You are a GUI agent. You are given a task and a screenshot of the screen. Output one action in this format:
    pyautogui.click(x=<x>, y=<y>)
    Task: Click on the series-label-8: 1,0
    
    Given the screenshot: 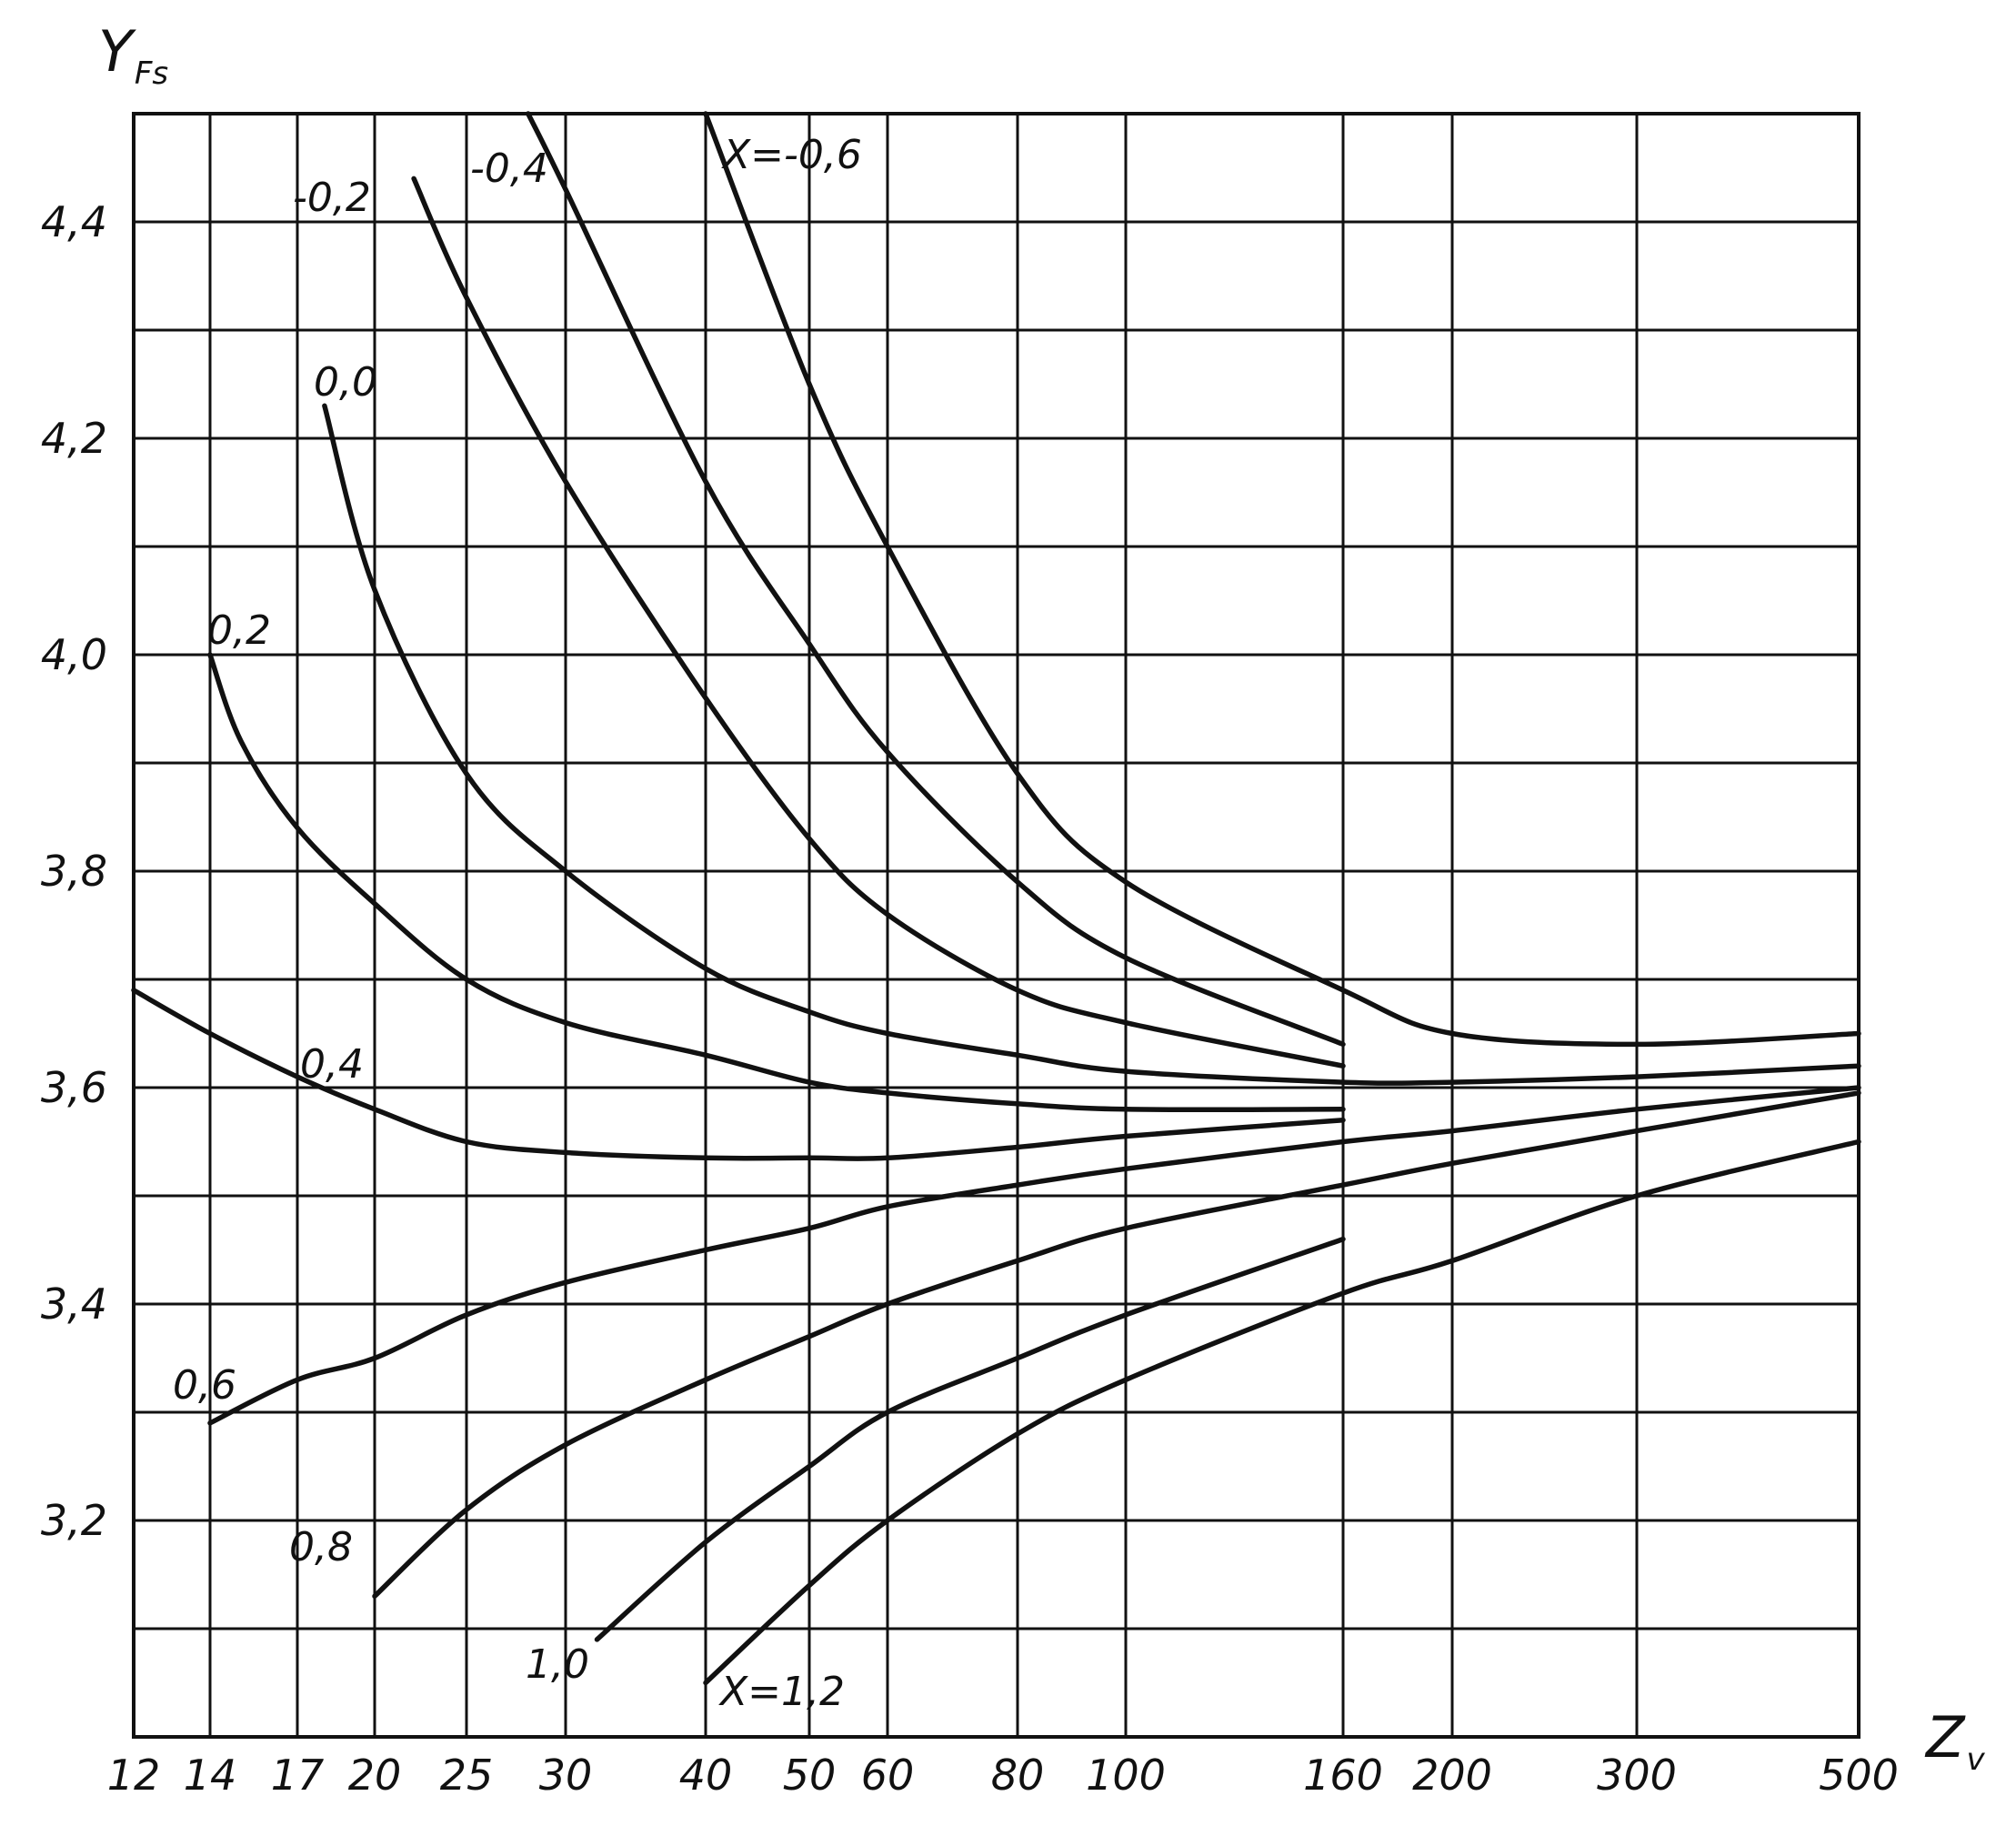 What is the action you would take?
    pyautogui.click(x=557, y=1664)
    